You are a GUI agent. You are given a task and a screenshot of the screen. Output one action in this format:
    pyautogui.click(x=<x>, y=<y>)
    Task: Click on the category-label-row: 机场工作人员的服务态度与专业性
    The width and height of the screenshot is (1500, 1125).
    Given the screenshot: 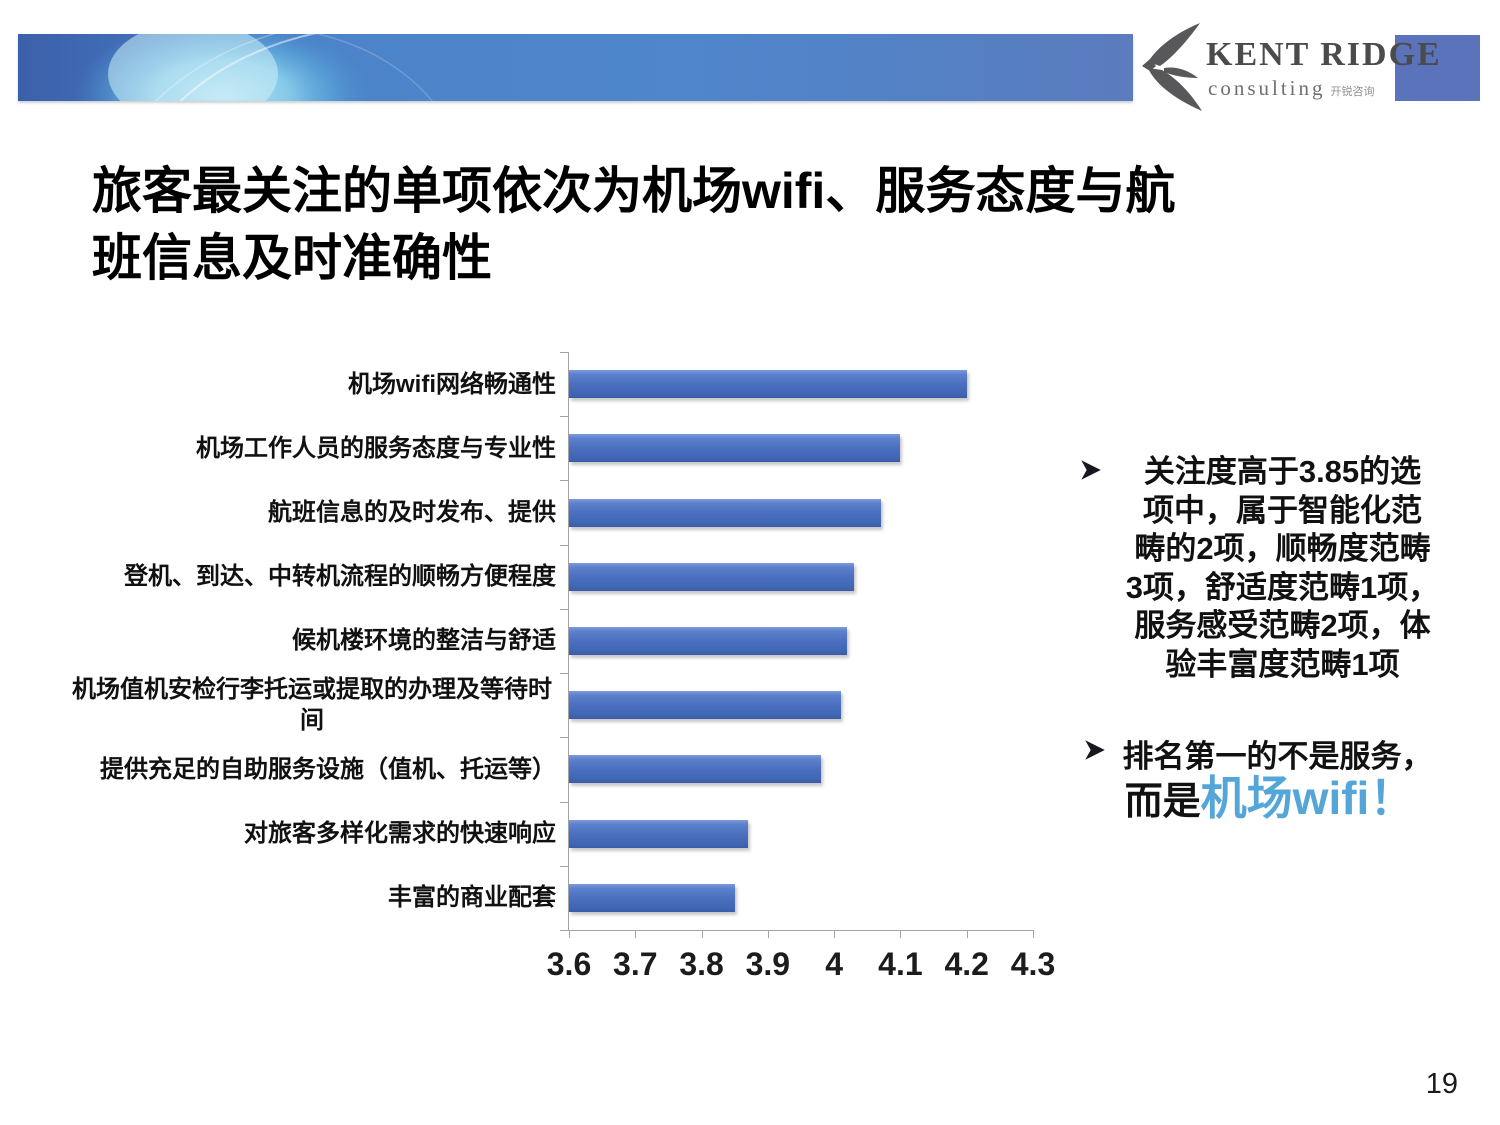 What is the action you would take?
    pyautogui.click(x=308, y=448)
    